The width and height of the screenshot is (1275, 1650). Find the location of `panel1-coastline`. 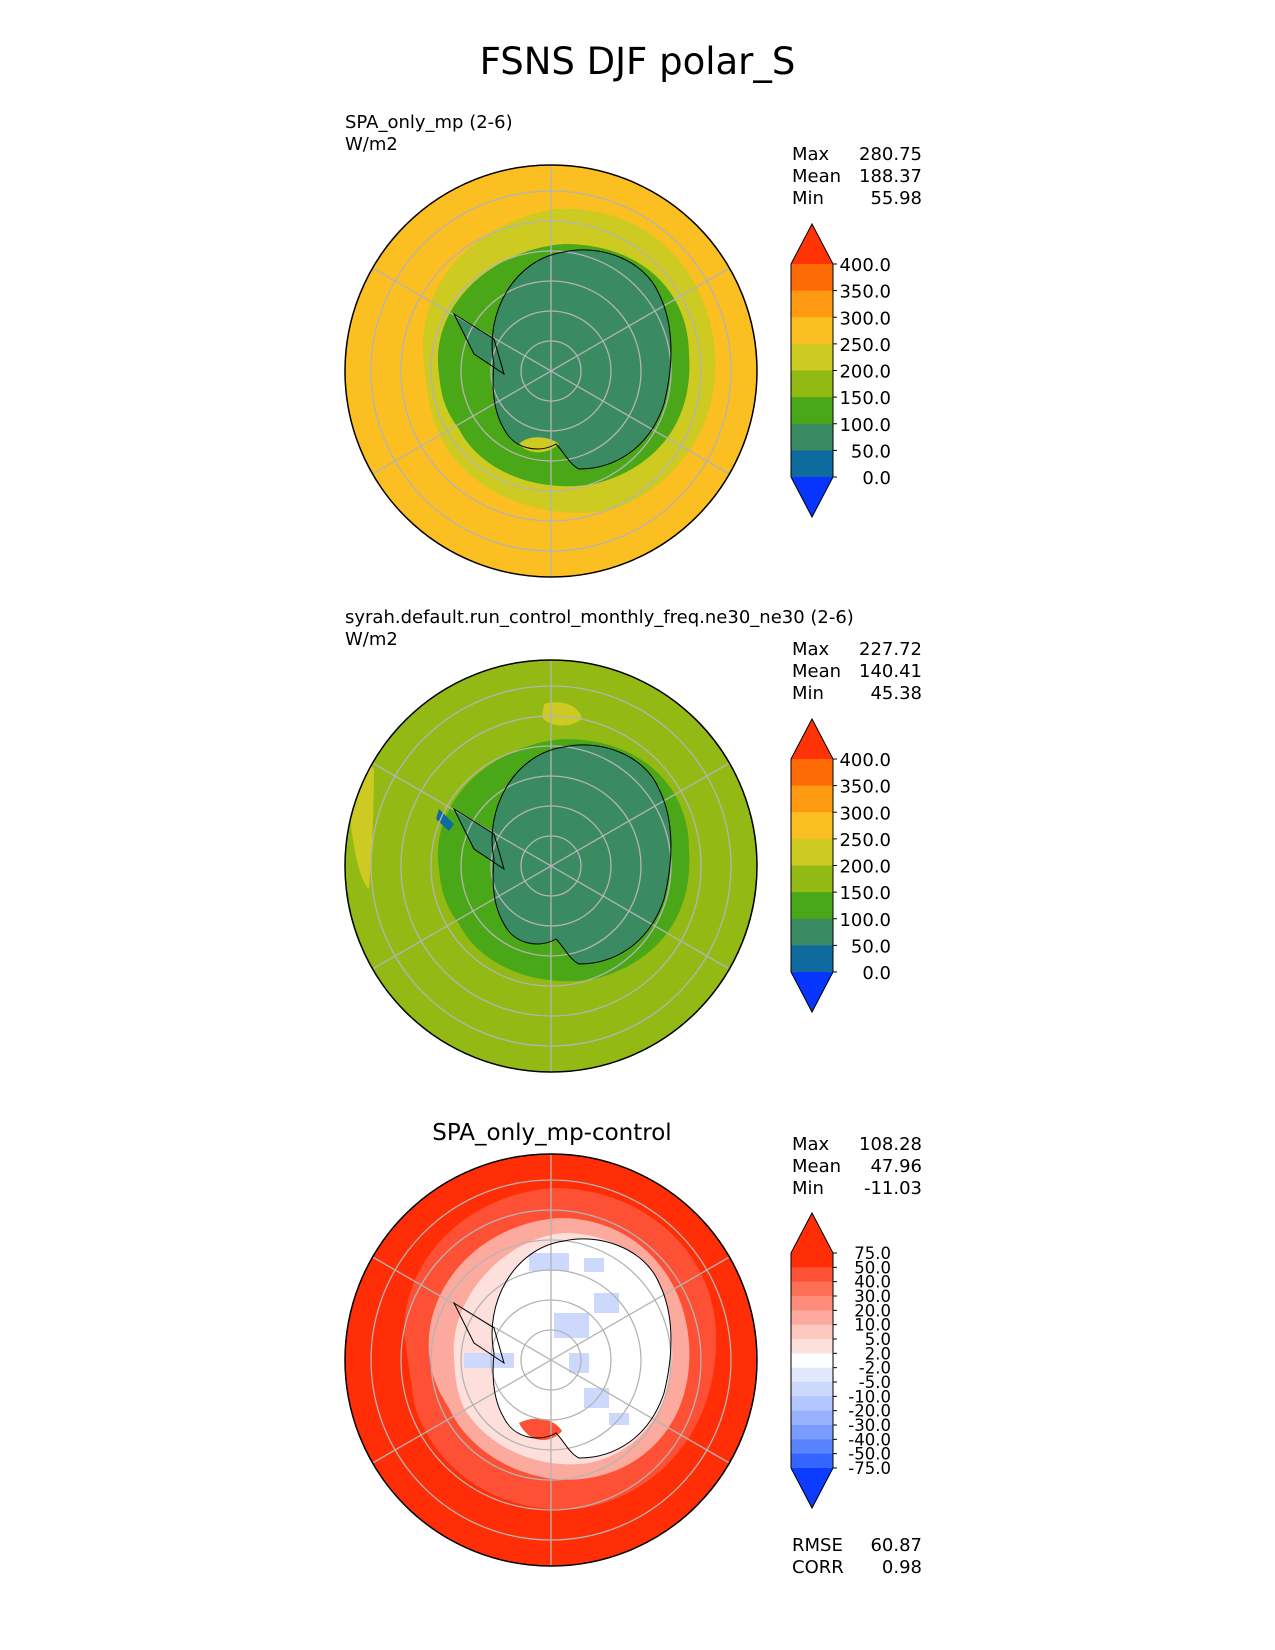

panel1-coastline is located at coordinates (562, 359).